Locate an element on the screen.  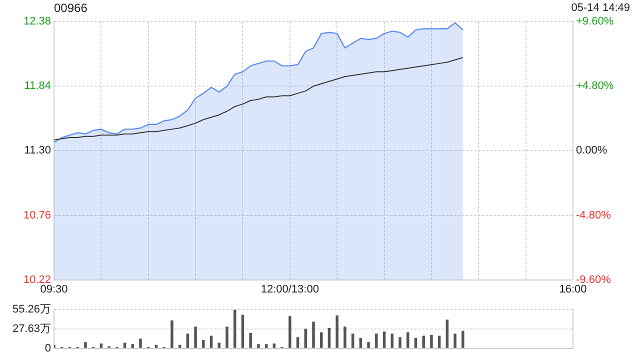
y-tick-label: 12.38 is located at coordinates (37, 22).